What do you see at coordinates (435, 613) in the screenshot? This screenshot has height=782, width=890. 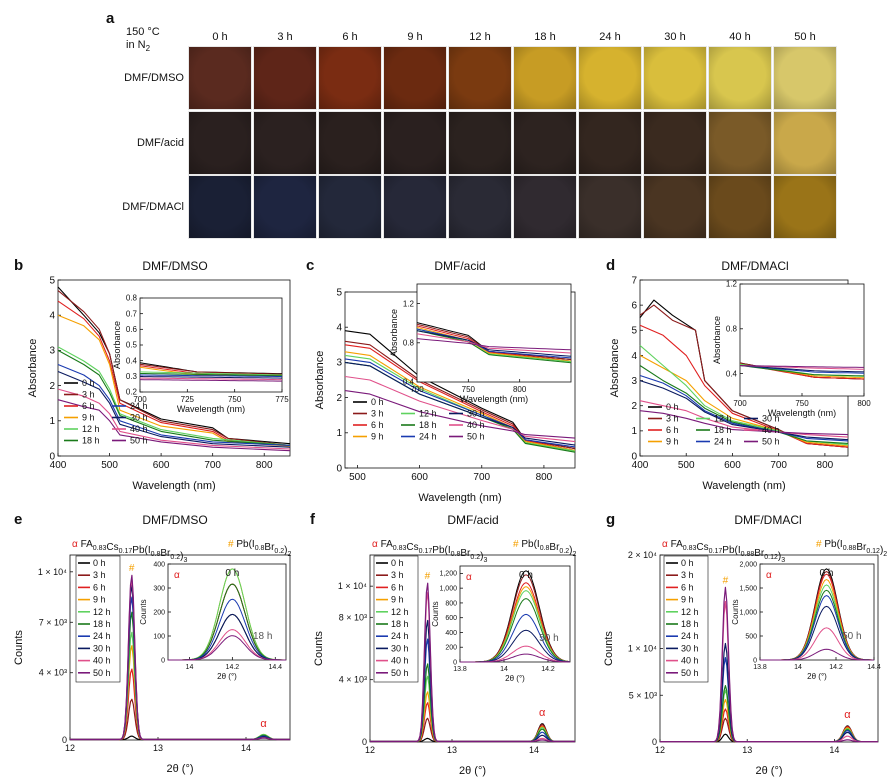 I see `panel-f-inset-ylabel: Counts` at bounding box center [435, 613].